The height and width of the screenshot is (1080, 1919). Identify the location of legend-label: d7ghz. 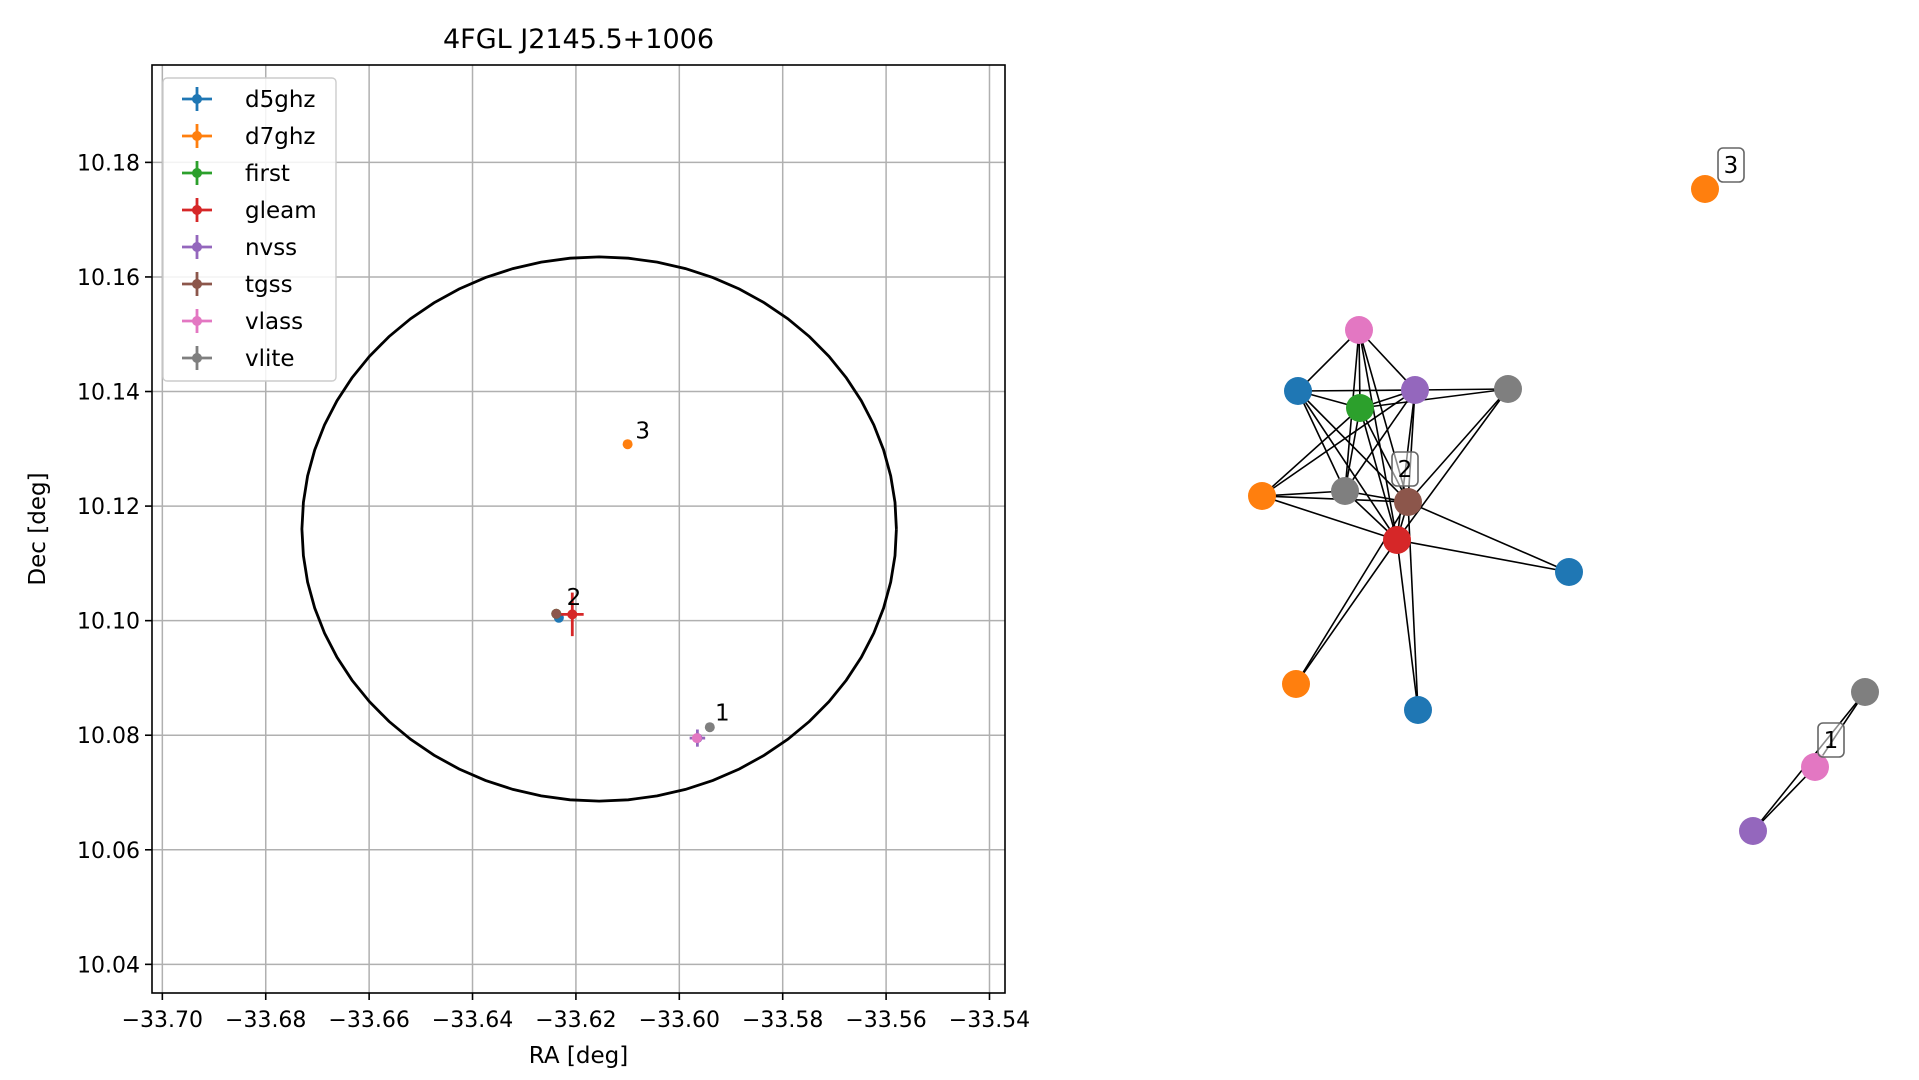
(280, 137).